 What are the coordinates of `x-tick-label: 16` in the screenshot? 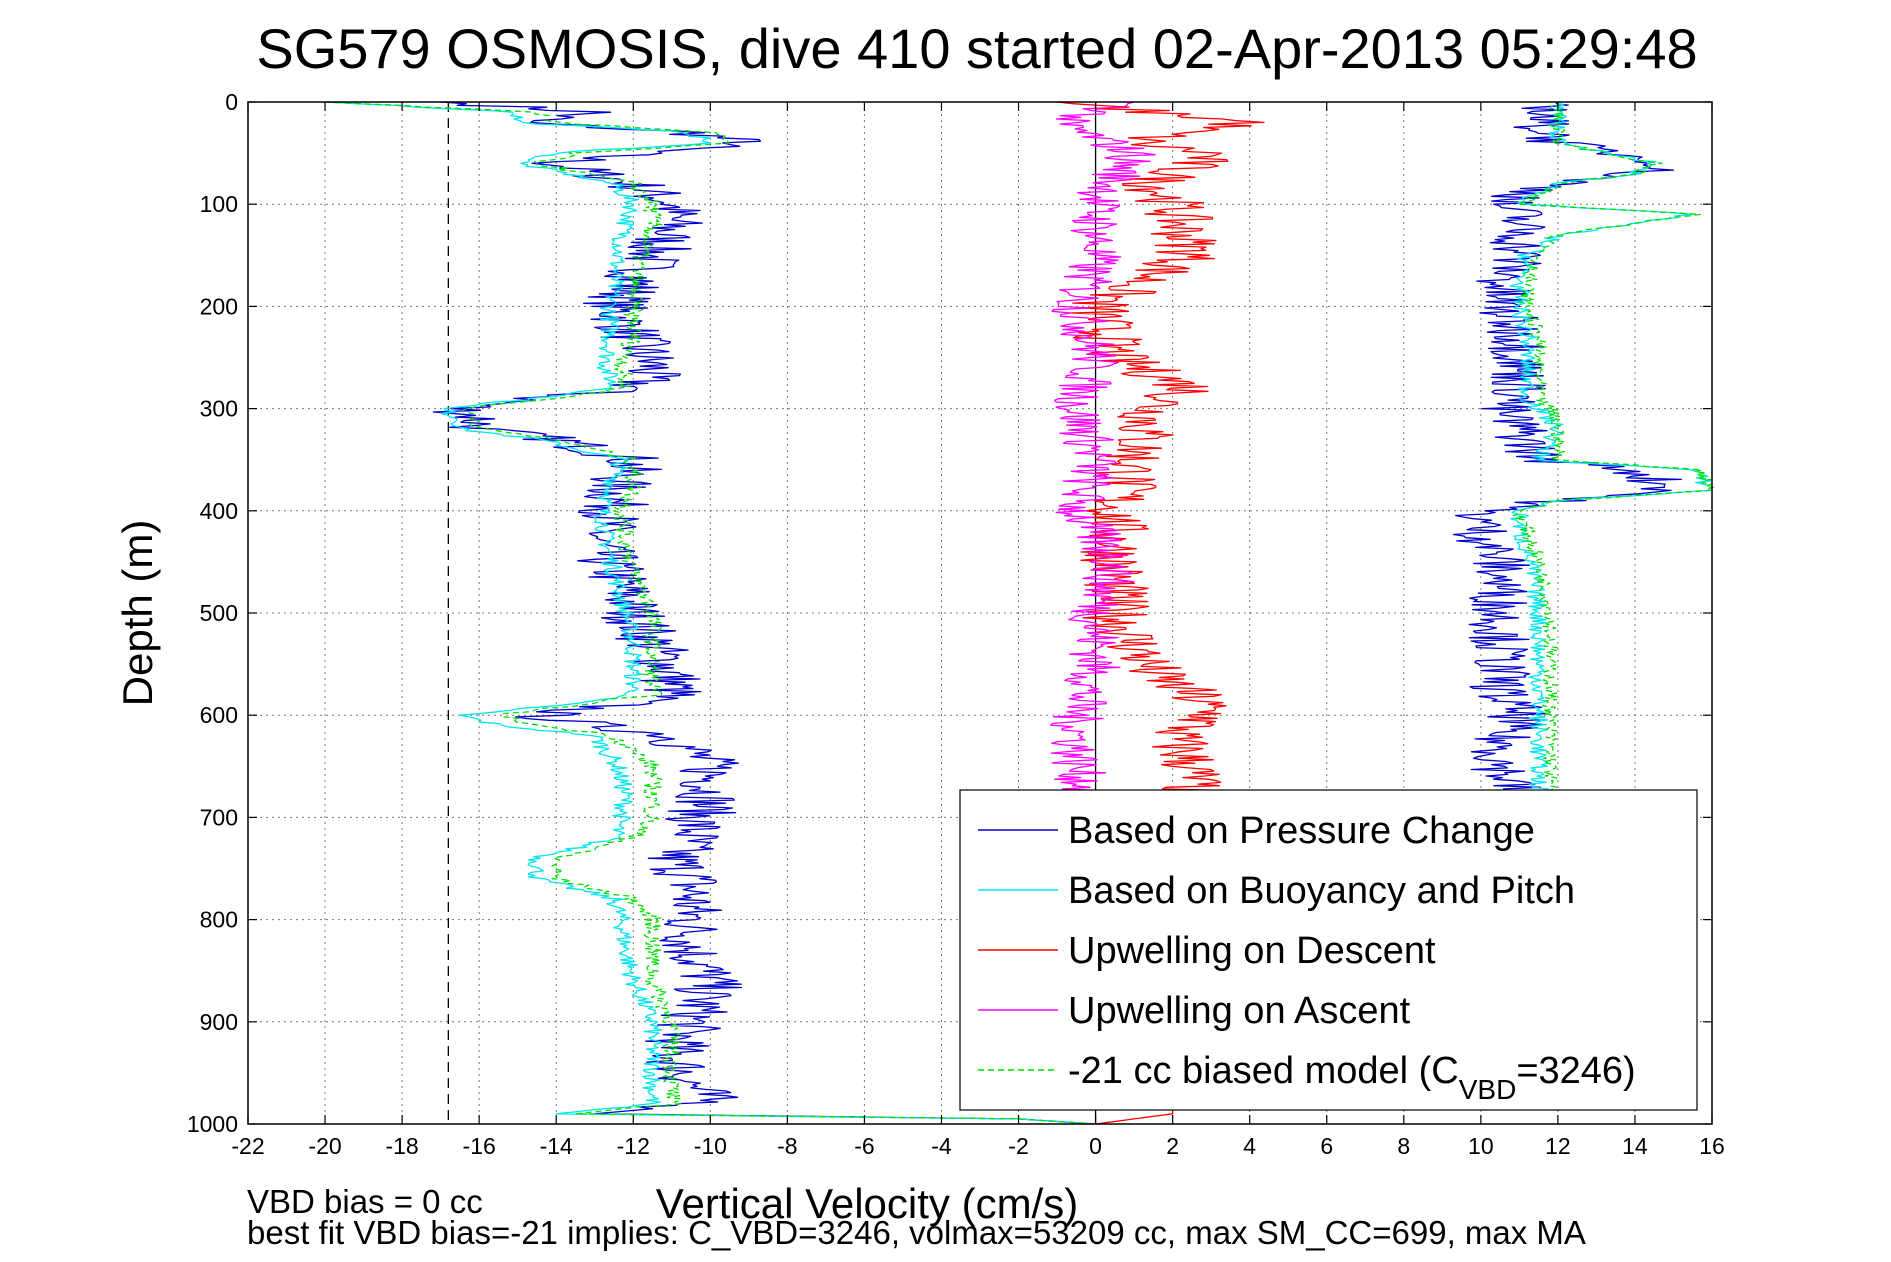 It's located at (1712, 1146).